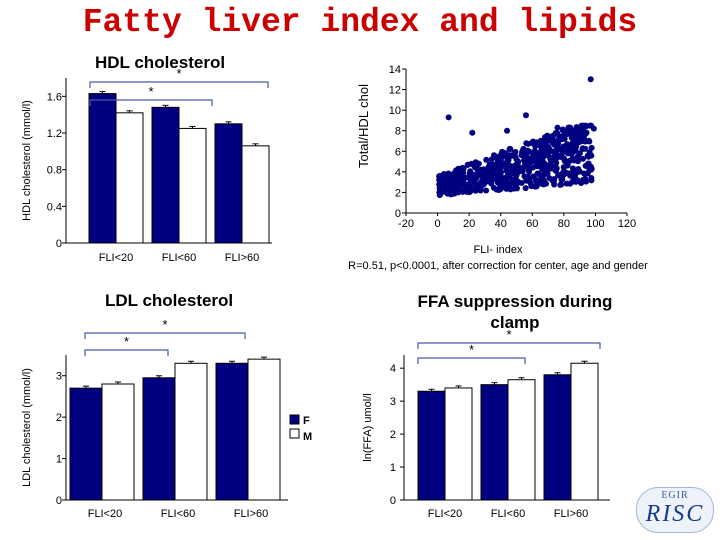 The height and width of the screenshot is (540, 720). I want to click on egir-risc-logo: EGIR RISC, so click(675, 510).